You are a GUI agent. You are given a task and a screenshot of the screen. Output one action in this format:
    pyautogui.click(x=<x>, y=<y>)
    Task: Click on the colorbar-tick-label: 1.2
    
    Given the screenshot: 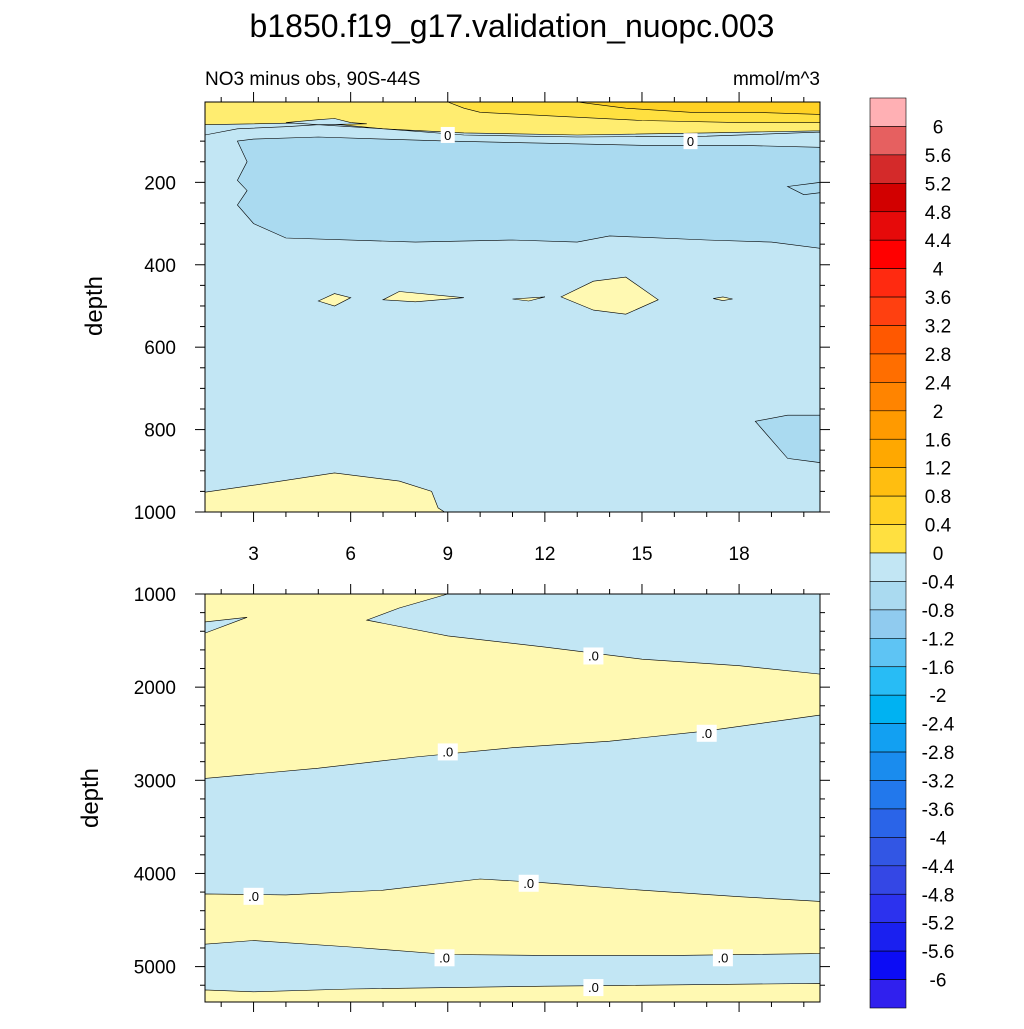 What is the action you would take?
    pyautogui.click(x=938, y=469)
    